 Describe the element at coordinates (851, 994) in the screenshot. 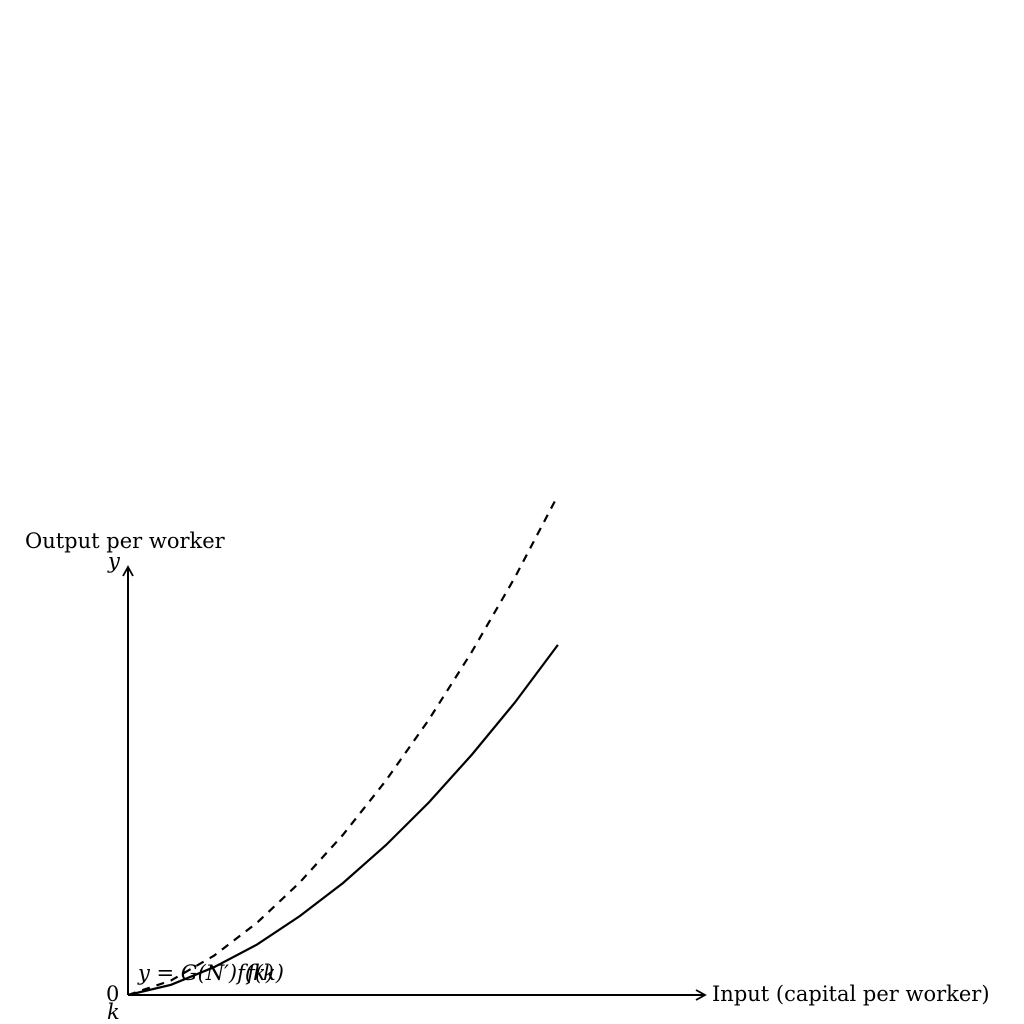

I see `x-axis-label: Input (capital per worker)` at that location.